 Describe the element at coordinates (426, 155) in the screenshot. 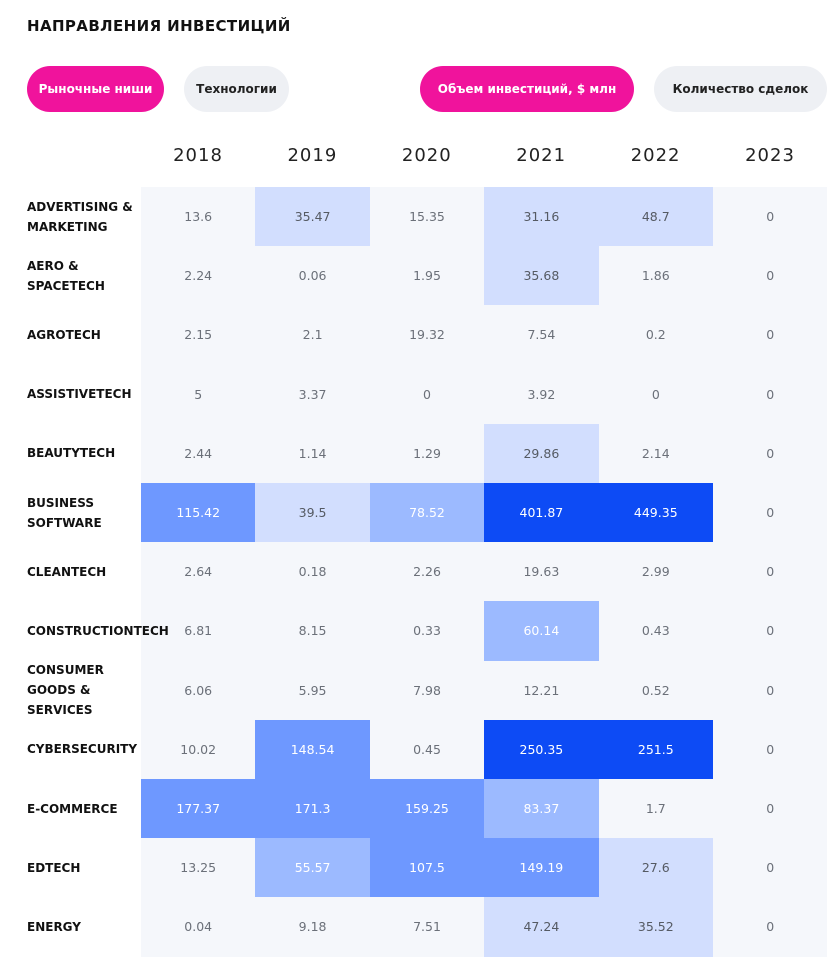

I see `column-header-year: 2020` at that location.